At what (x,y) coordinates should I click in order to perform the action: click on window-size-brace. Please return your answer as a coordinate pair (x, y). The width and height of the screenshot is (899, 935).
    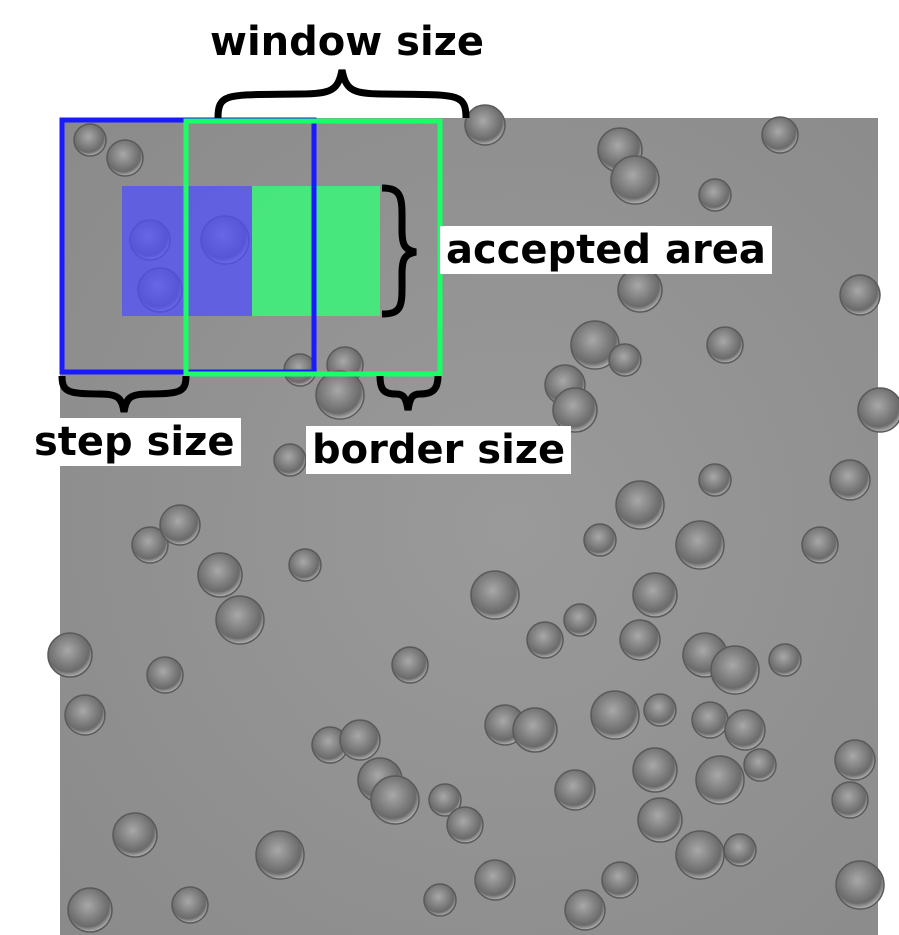
    Looking at the image, I should click on (342, 94).